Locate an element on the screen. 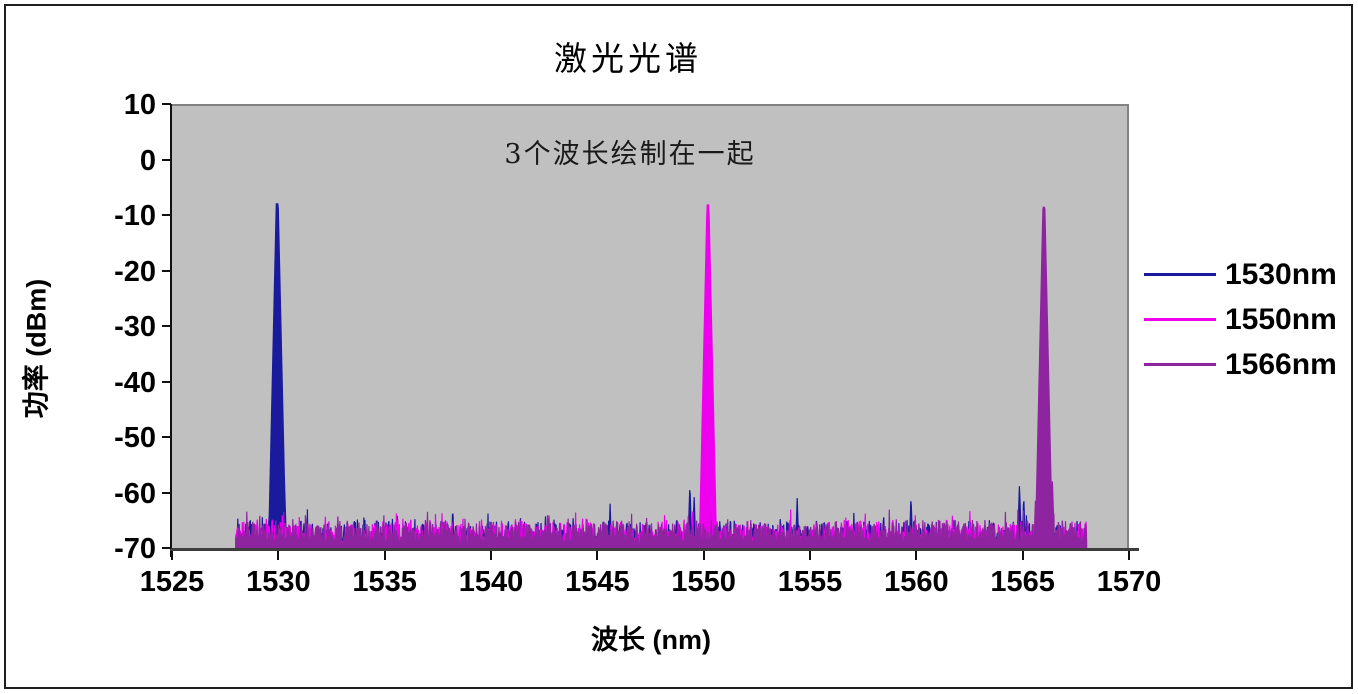 The height and width of the screenshot is (694, 1358). y-tick-label: -40 is located at coordinates (135, 382).